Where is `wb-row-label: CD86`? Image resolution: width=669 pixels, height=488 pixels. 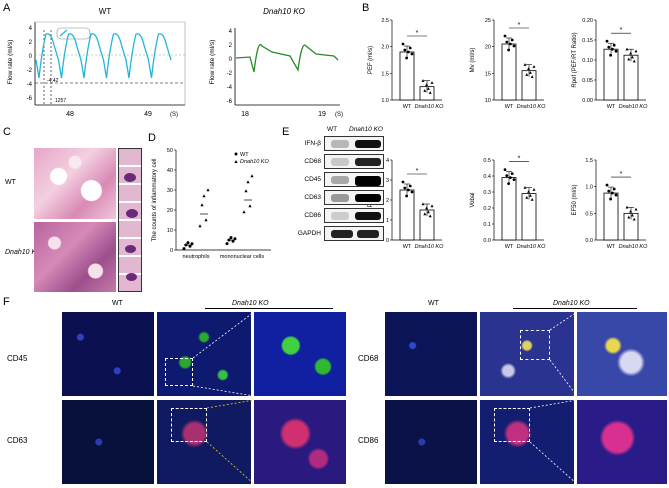 wb-row-label: CD86 is located at coordinates (312, 215).